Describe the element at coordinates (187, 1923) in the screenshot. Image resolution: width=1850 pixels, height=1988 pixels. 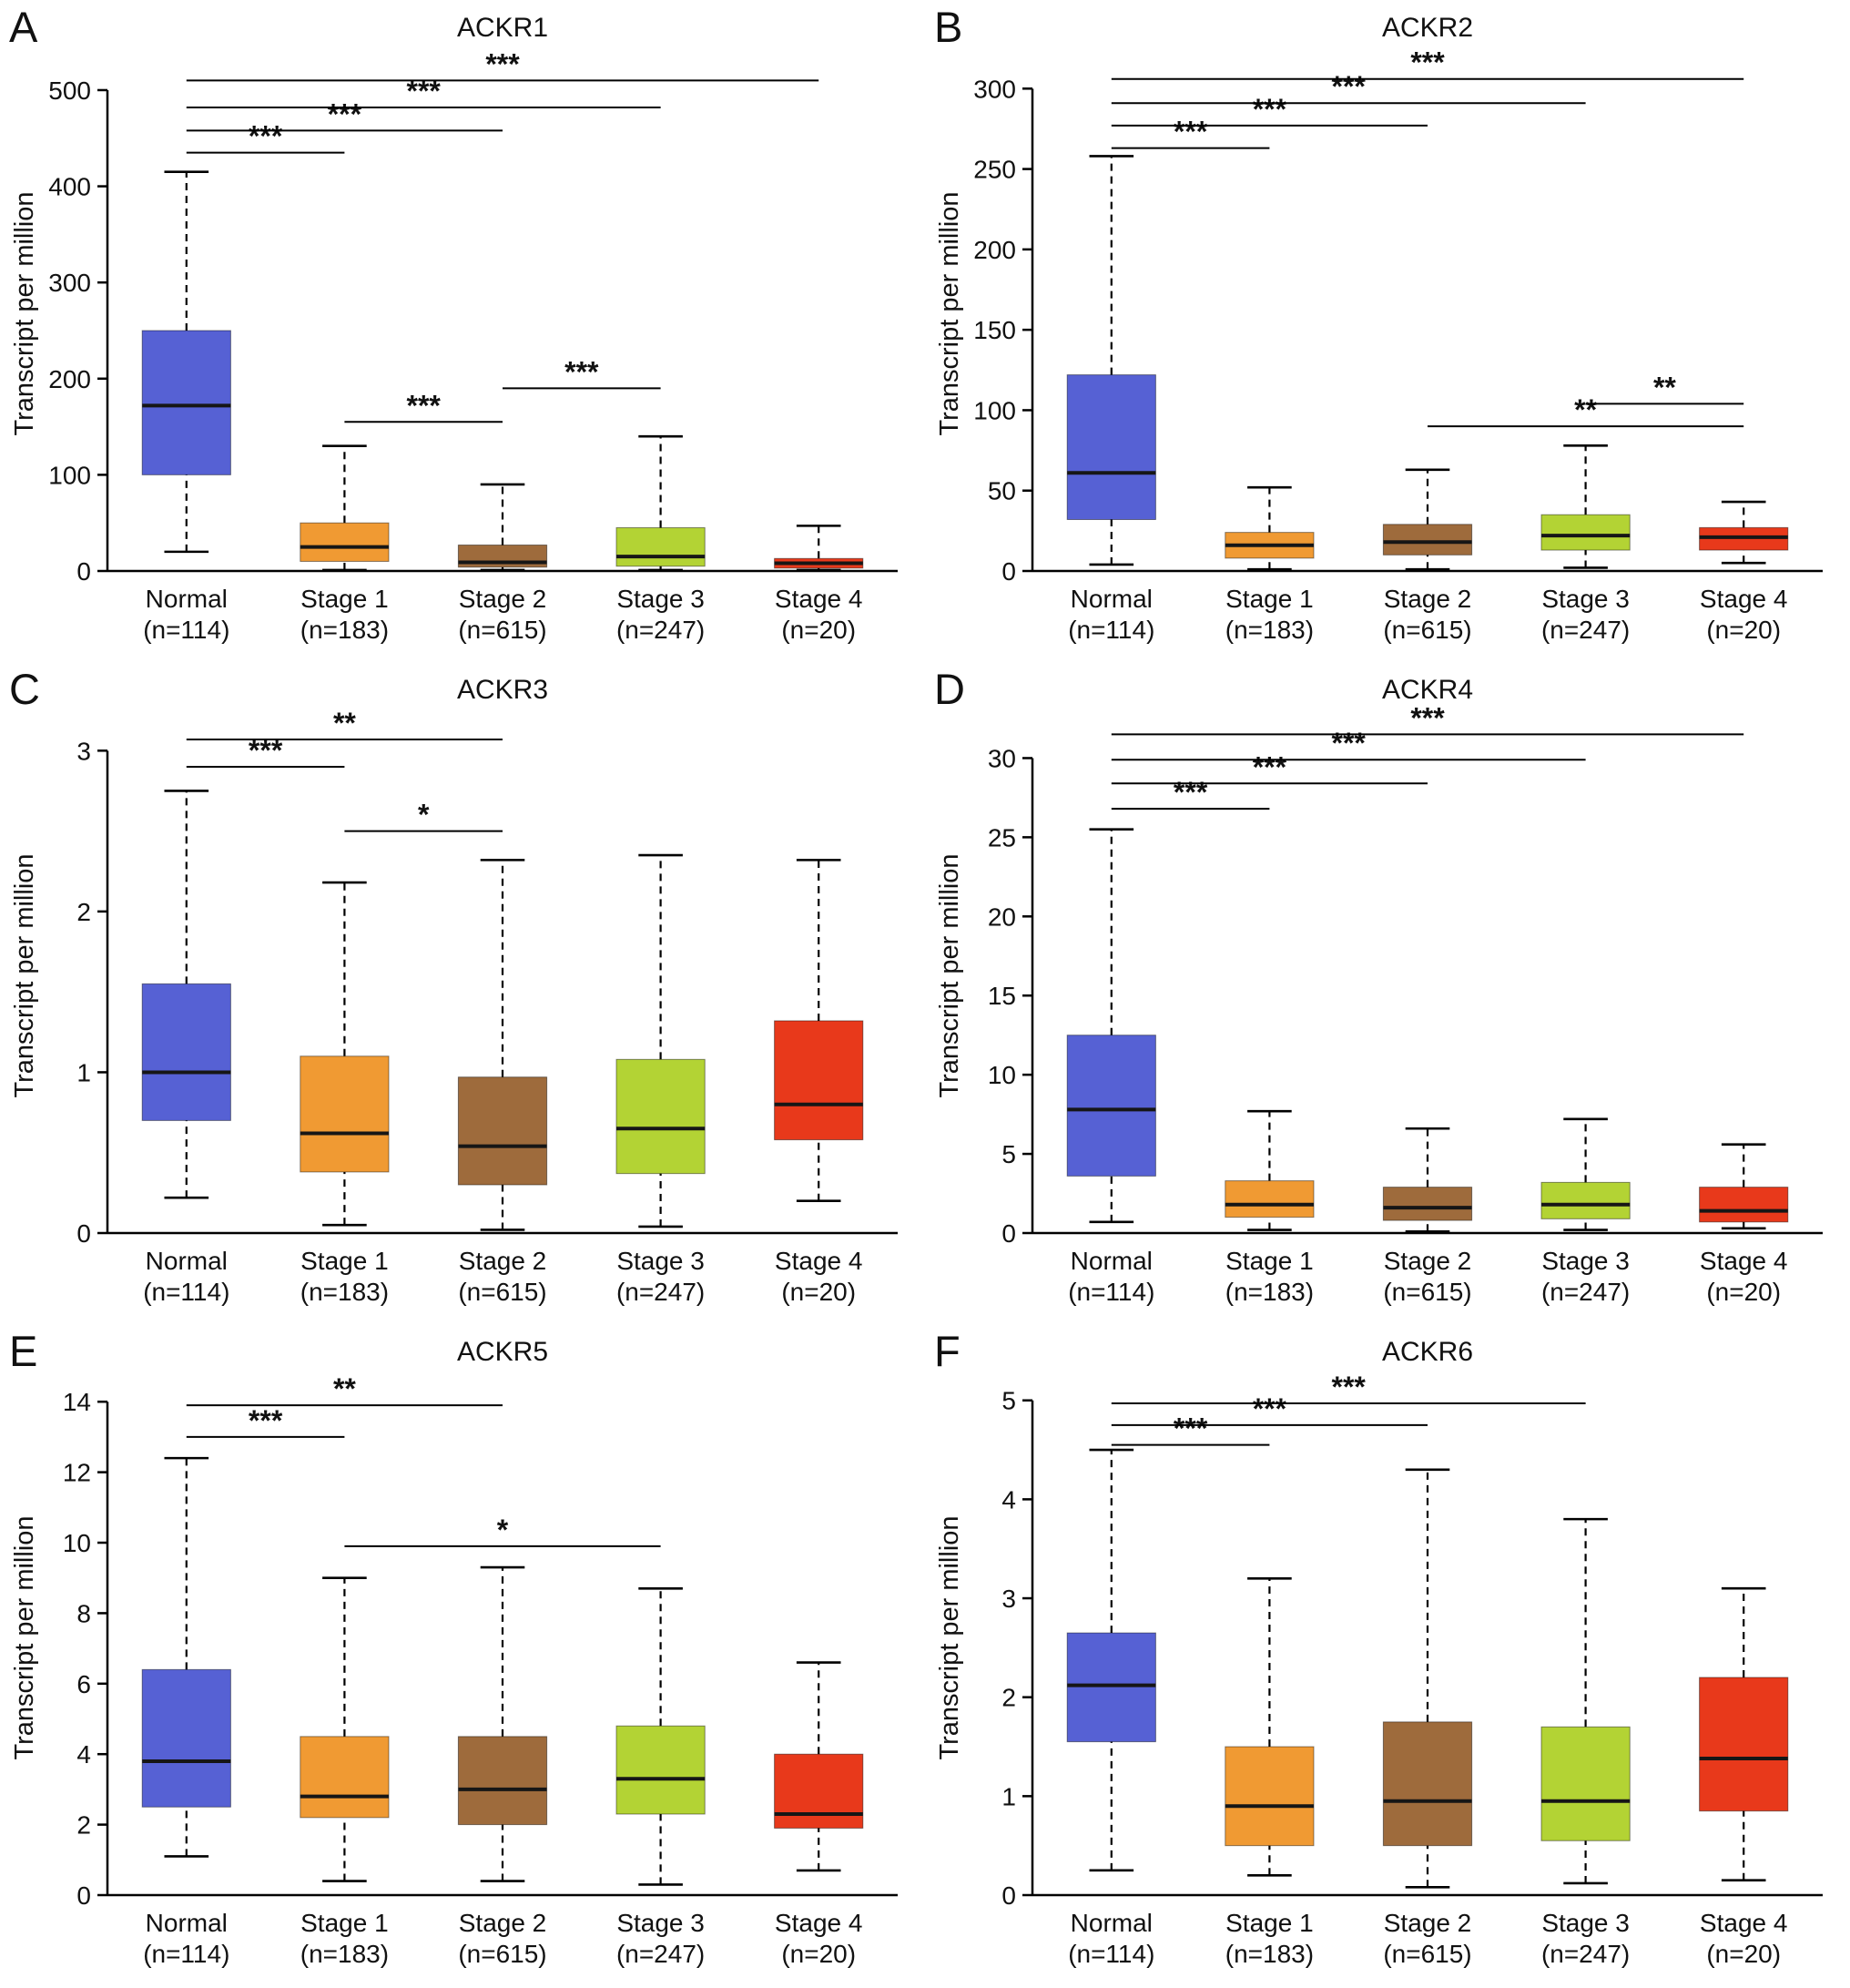
I see `category-label: Normal` at that location.